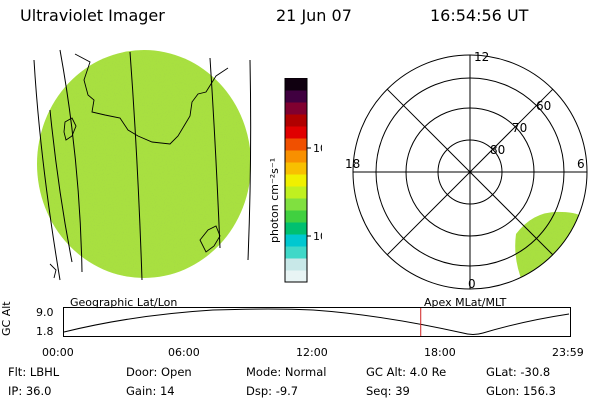  What do you see at coordinates (15, 391) in the screenshot?
I see `ip-label: IP:` at bounding box center [15, 391].